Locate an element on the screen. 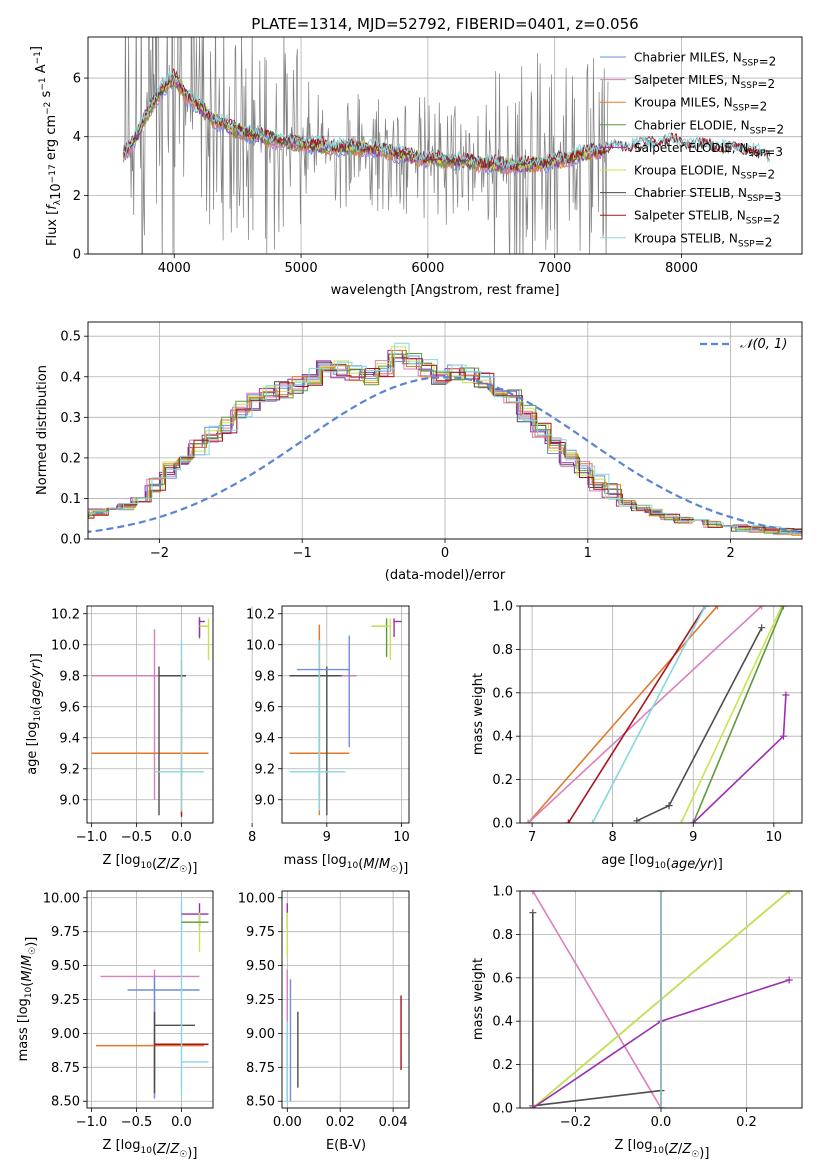 The width and height of the screenshot is (819, 1170). y-tick-label: 0.2 is located at coordinates (502, 780).